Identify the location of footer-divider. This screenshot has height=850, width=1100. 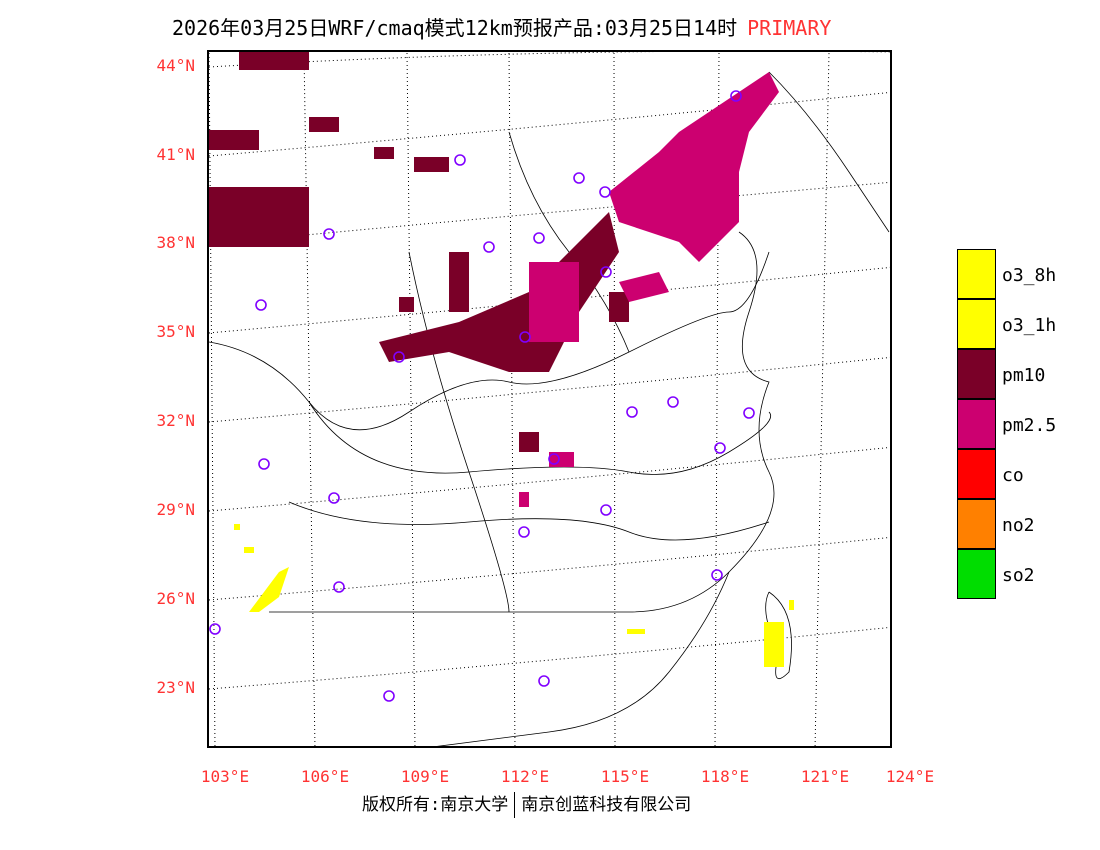
(515, 805).